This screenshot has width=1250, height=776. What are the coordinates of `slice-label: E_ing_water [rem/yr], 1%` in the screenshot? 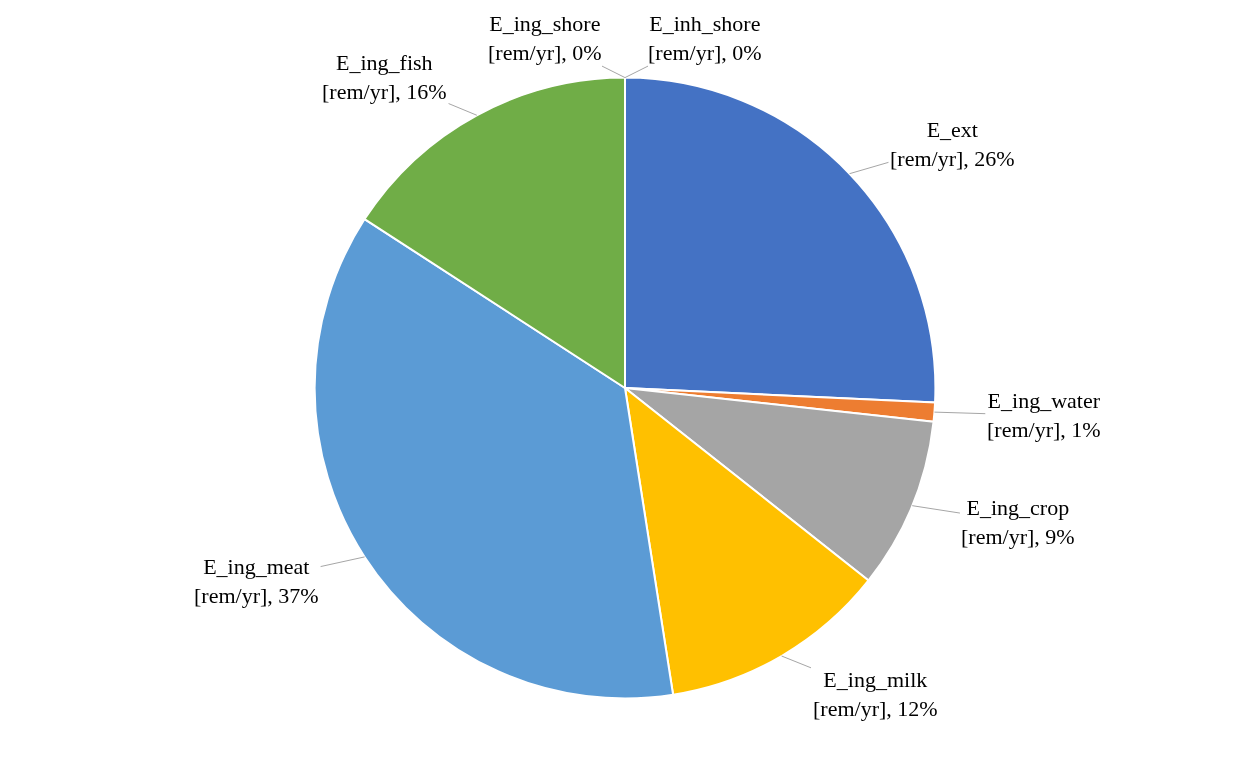 It's located at (1044, 415).